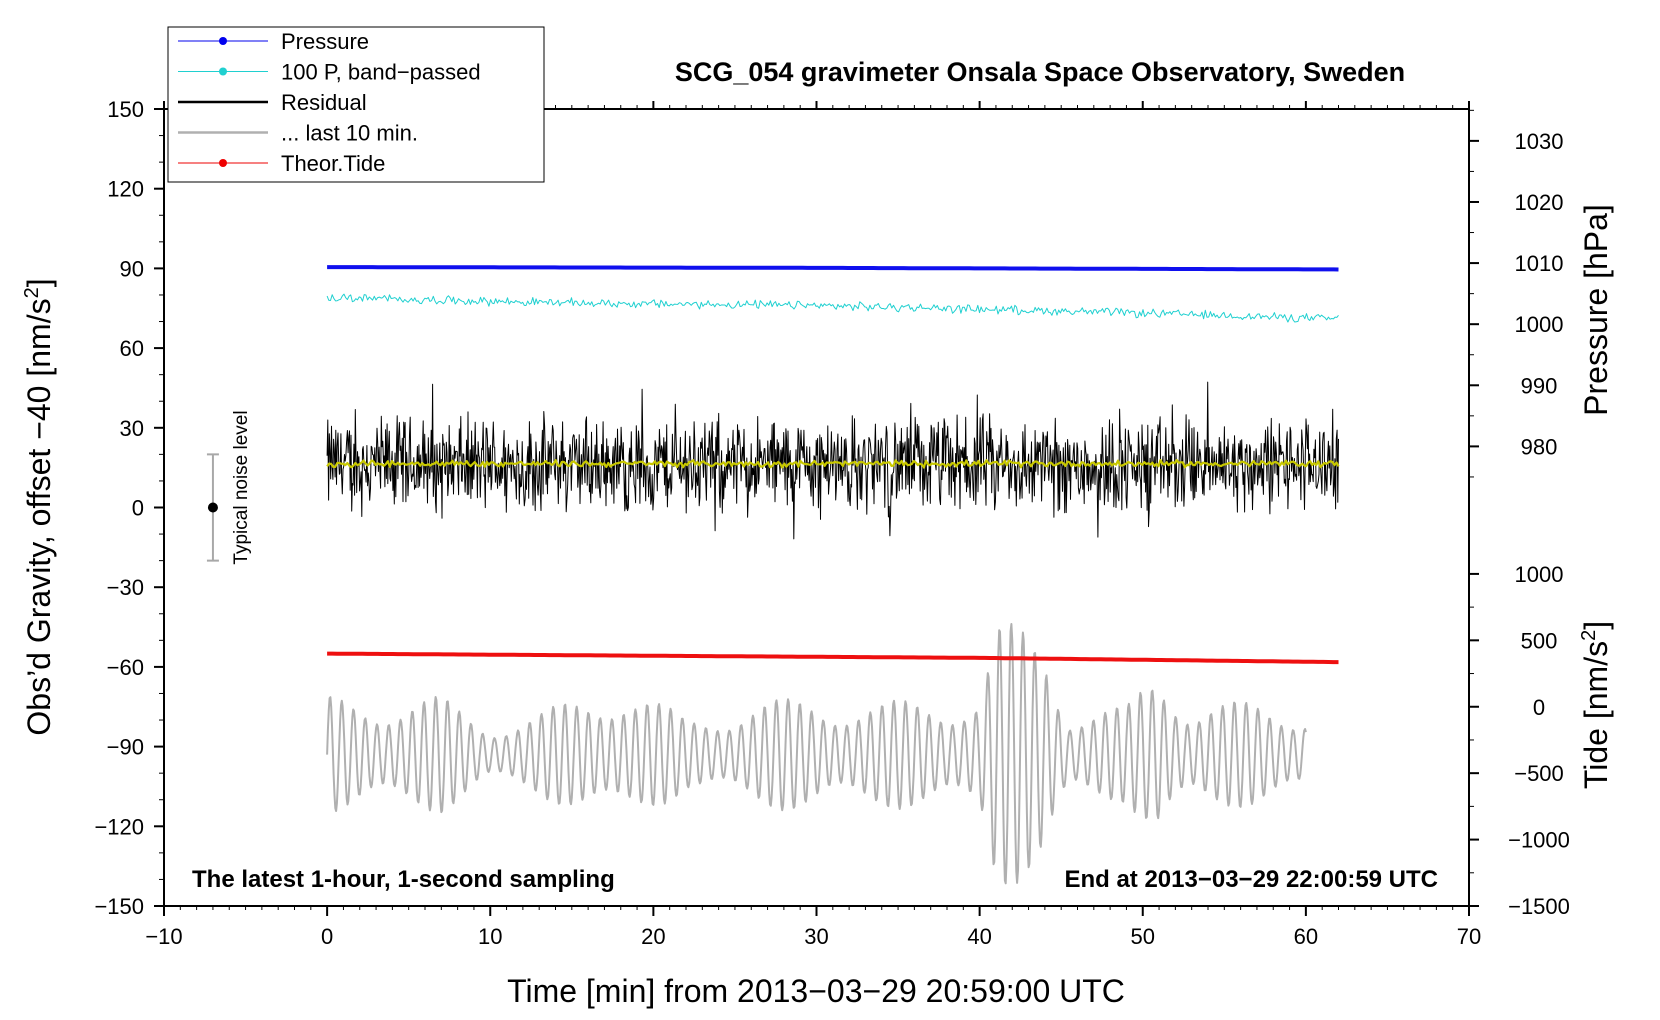 Image resolution: width=1660 pixels, height=1020 pixels. What do you see at coordinates (381, 72) in the screenshot?
I see `legend-label: 100 P, band−passed` at bounding box center [381, 72].